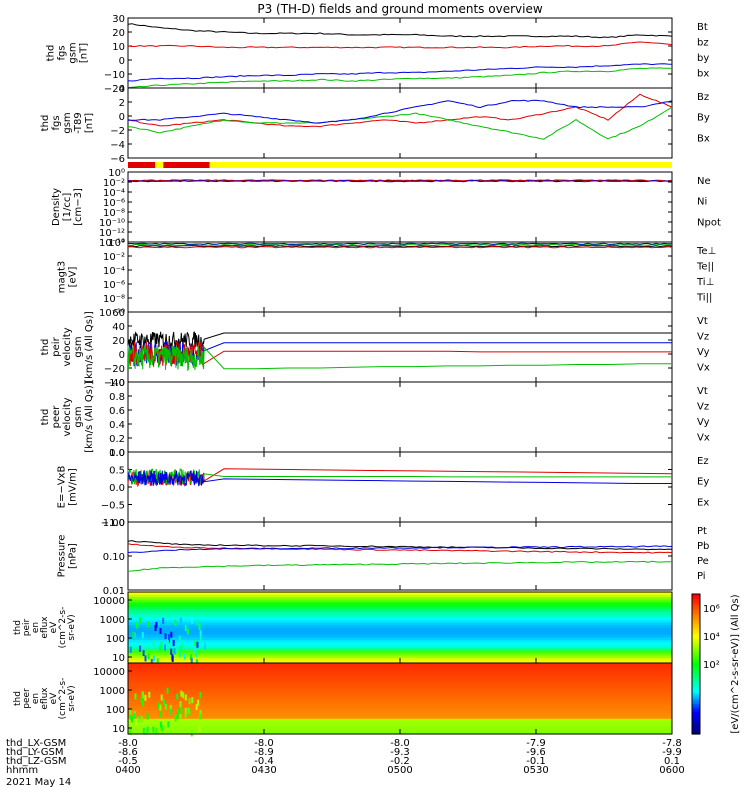 The image size is (750, 800). I want to click on y-tick-label: 0.2, so click(117, 439).